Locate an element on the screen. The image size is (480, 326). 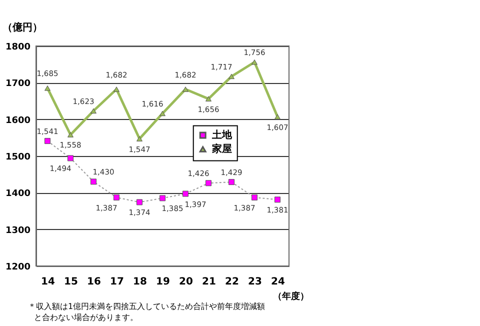
y-tick-label: 1500 is located at coordinates (17, 157).